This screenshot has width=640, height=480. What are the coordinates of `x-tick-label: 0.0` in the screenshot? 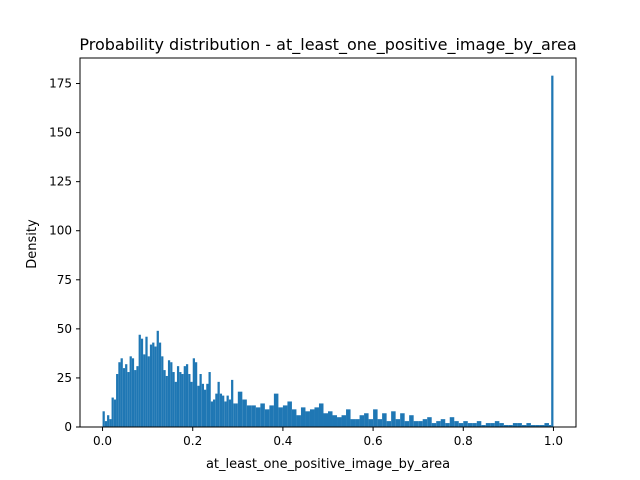 It's located at (102, 441).